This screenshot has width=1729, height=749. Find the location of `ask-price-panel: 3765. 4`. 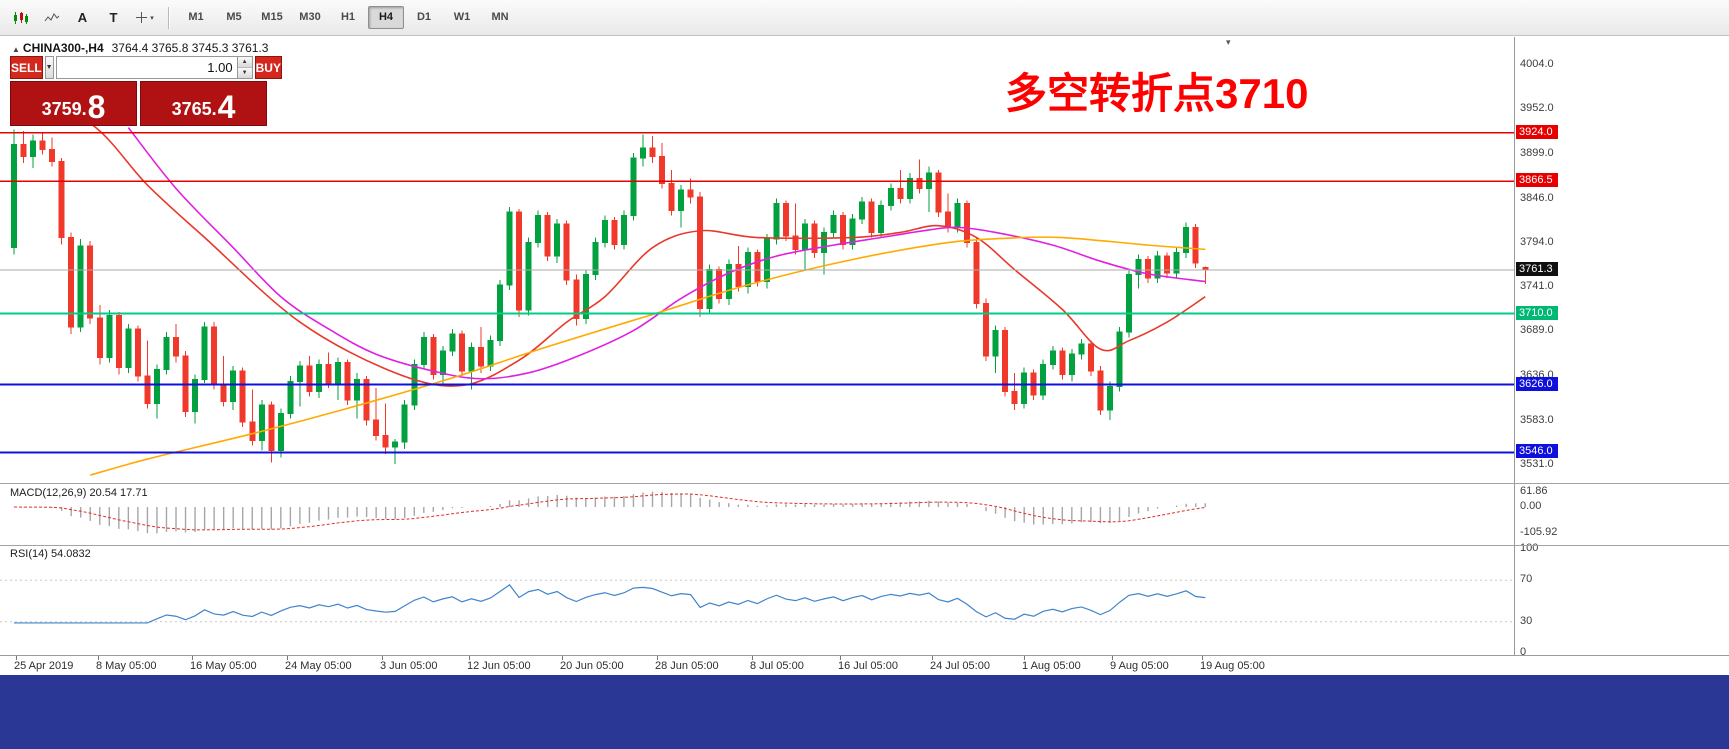

ask-price-panel: 3765. 4 is located at coordinates (203, 103).